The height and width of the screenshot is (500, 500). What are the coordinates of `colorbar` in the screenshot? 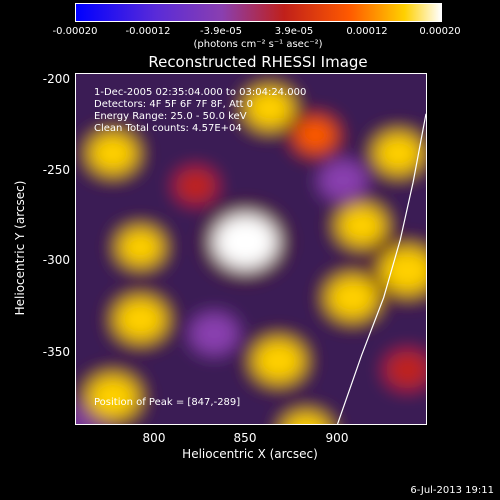 It's located at (258, 12).